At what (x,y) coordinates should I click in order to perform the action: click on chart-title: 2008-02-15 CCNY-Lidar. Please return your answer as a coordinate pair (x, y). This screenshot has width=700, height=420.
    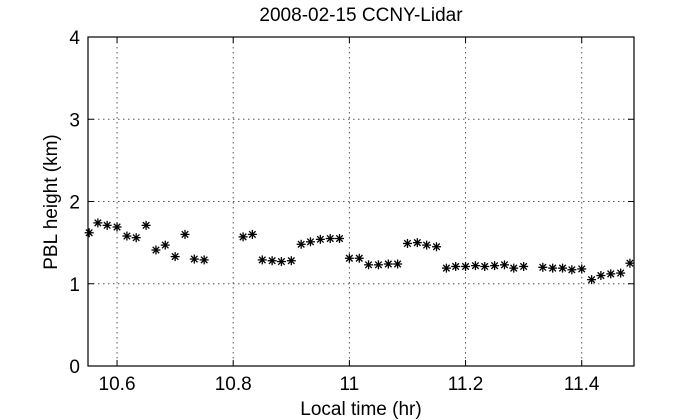
    Looking at the image, I should click on (361, 15).